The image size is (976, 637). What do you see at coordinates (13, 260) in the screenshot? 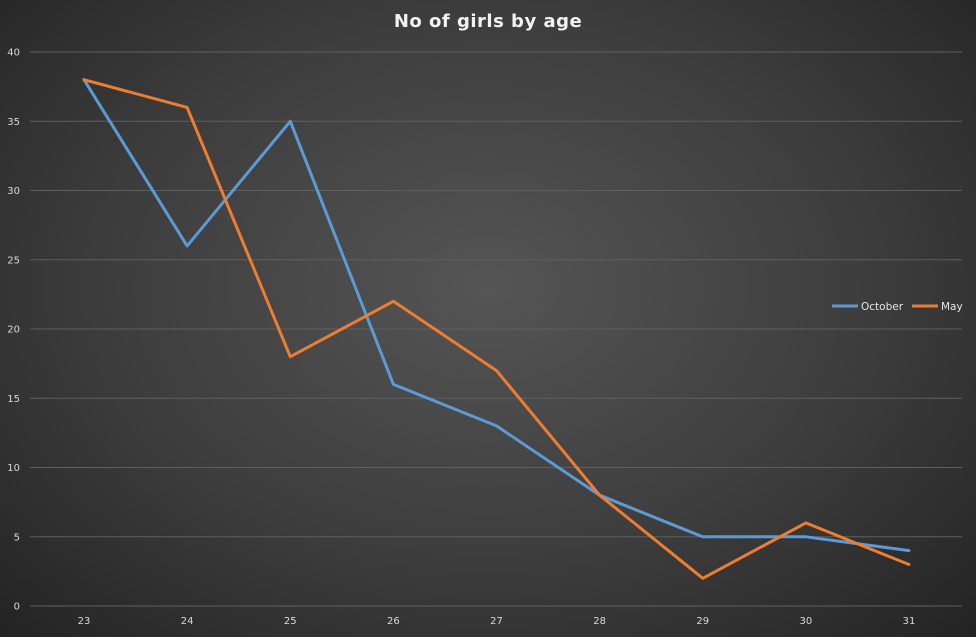
I see `y-tick-label: 25` at bounding box center [13, 260].